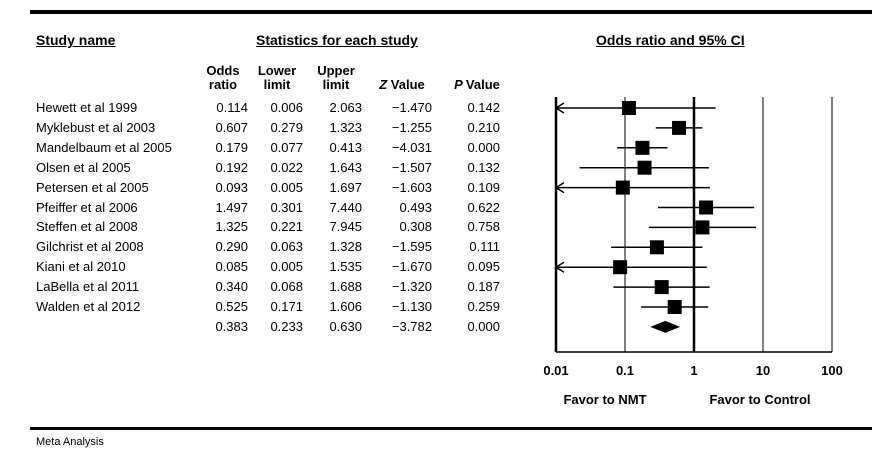 The width and height of the screenshot is (875, 453). I want to click on z-value-cell: −1.130, so click(411, 306).